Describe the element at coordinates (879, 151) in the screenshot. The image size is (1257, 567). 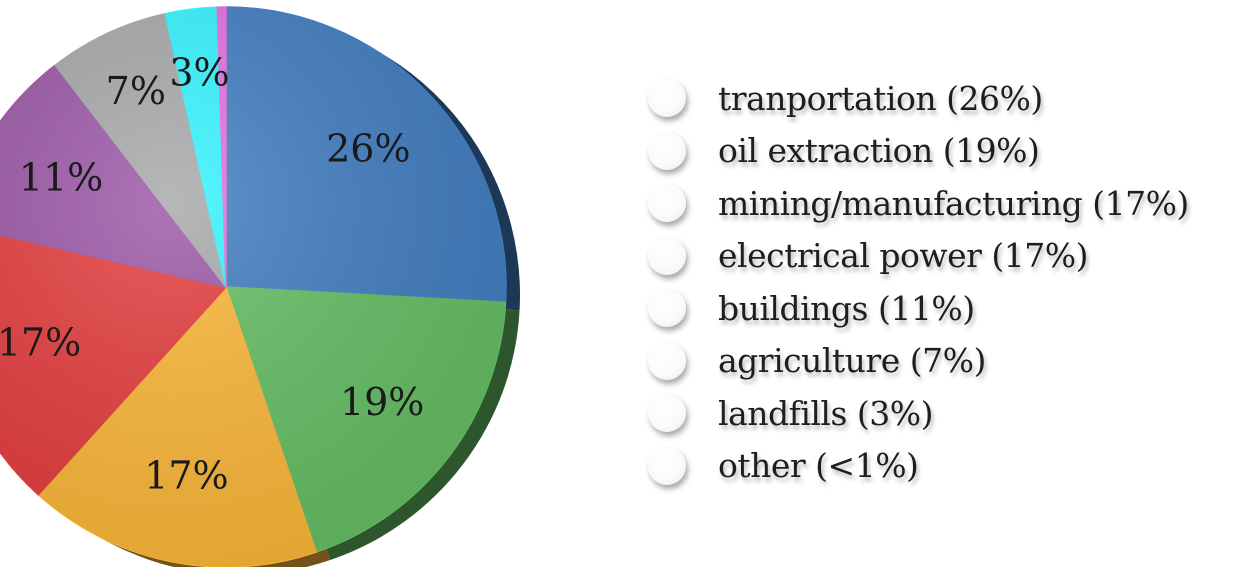
I see `legend-label: oil extraction (19%)` at that location.